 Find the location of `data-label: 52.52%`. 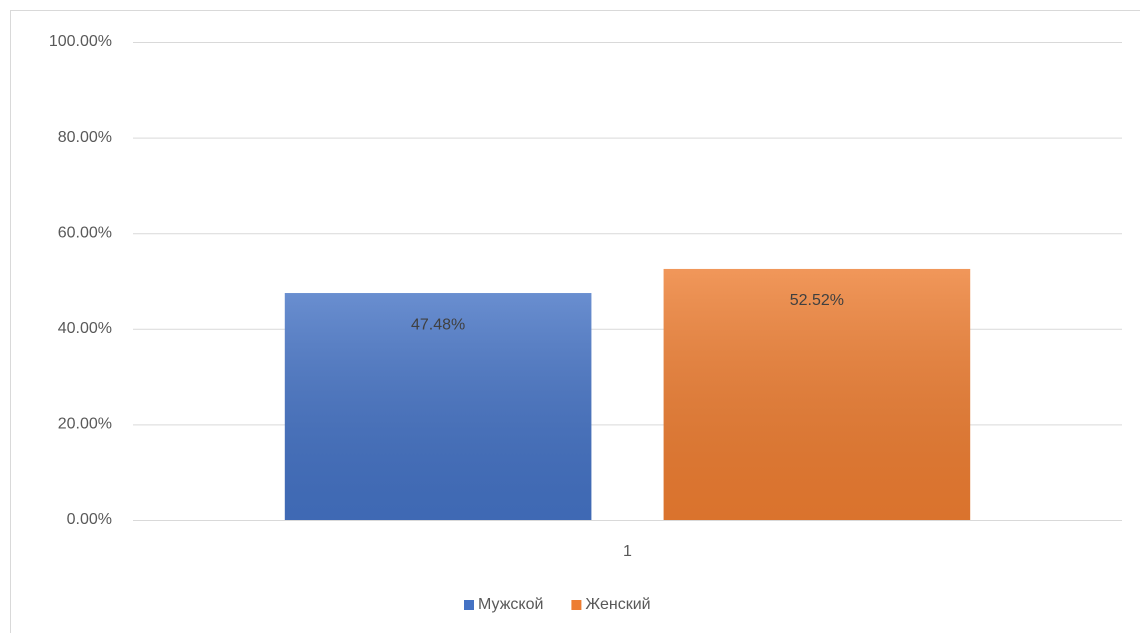

data-label: 52.52% is located at coordinates (817, 300).